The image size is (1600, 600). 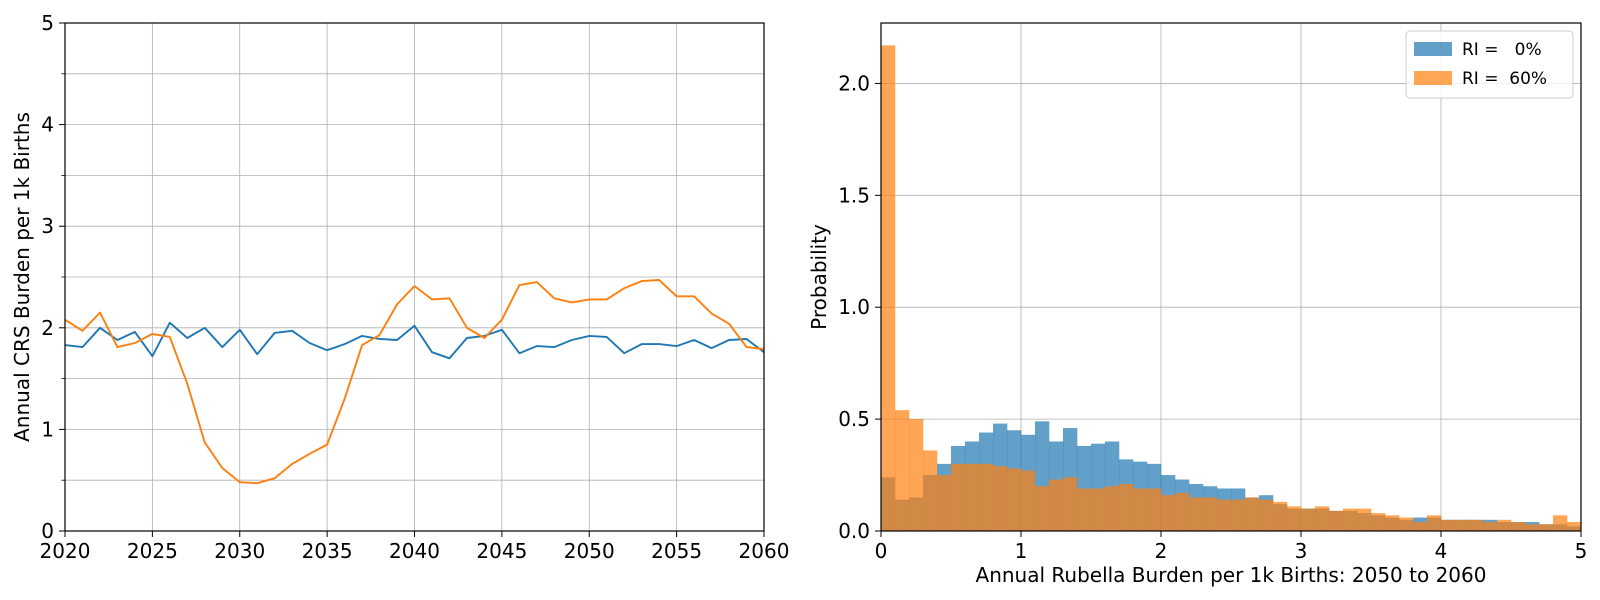 I want to click on x-tick-label: 2030, so click(x=239, y=551).